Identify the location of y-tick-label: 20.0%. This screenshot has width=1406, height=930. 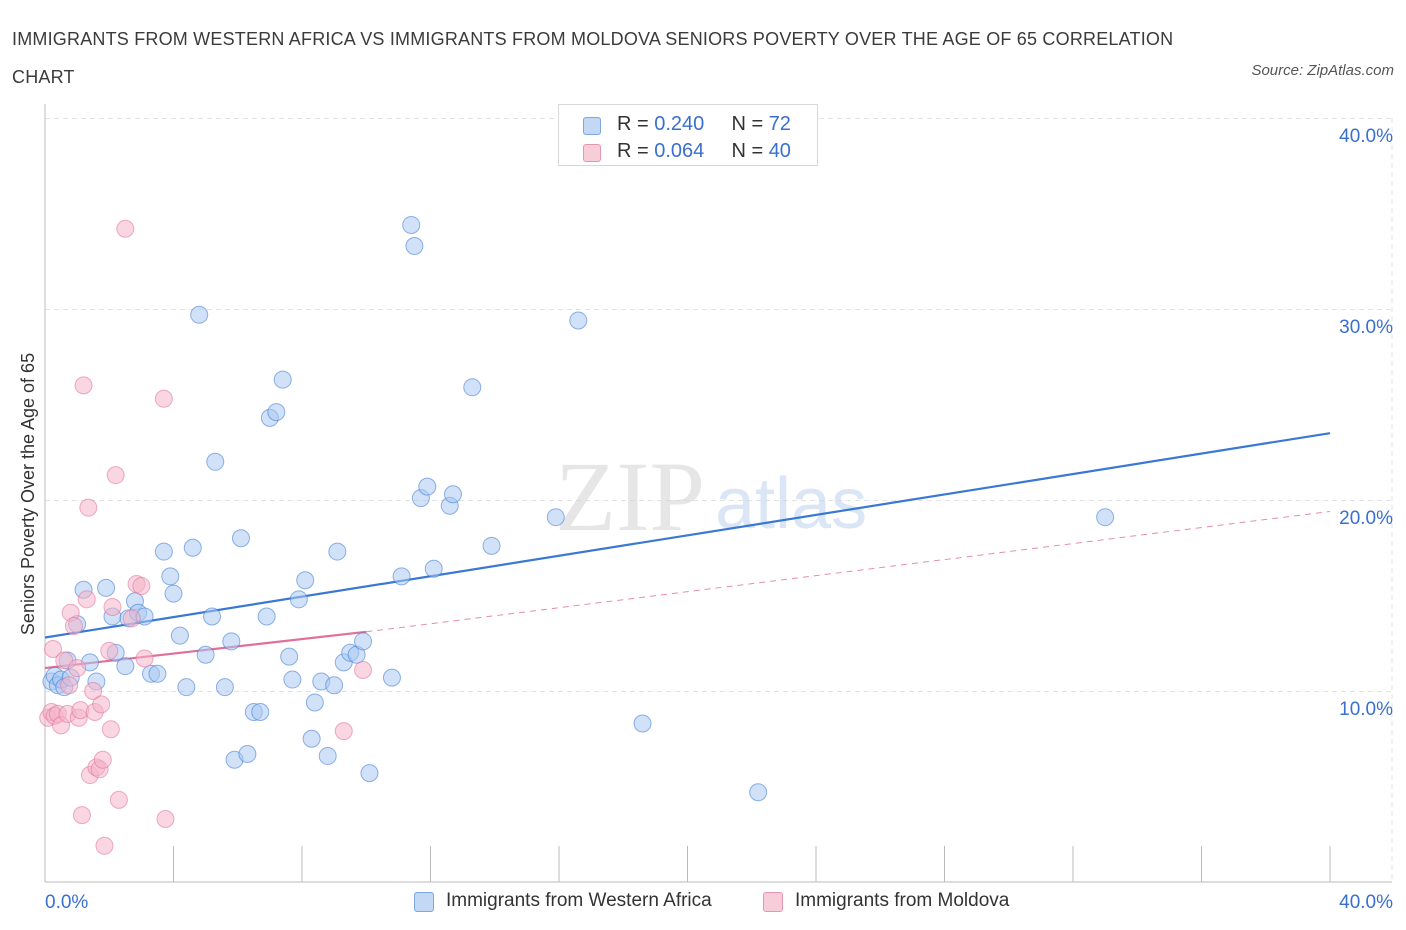
(1366, 518).